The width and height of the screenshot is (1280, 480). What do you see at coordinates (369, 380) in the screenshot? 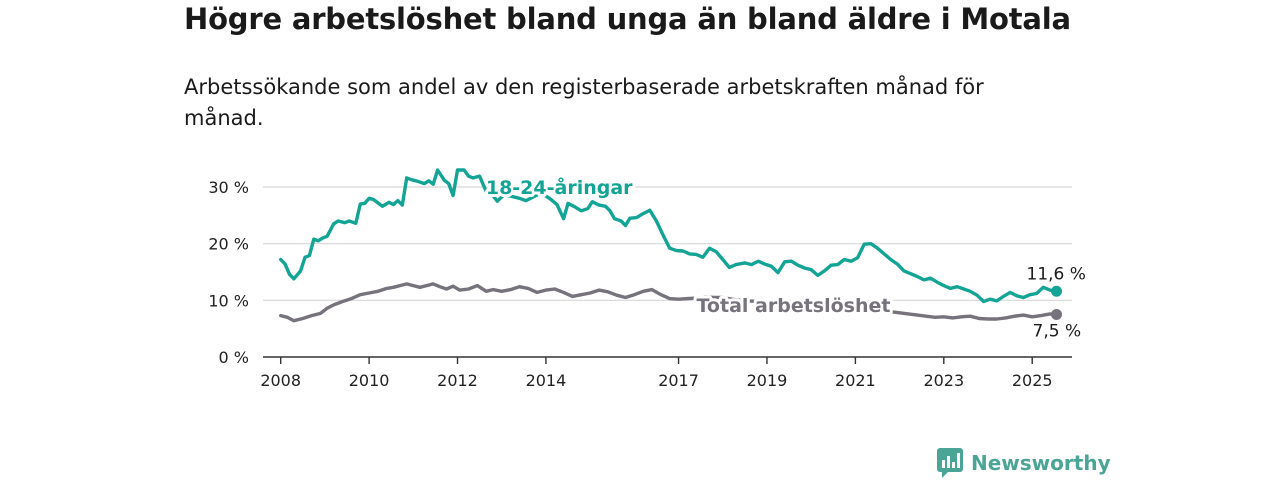
I see `x-tick-label: 2010` at bounding box center [369, 380].